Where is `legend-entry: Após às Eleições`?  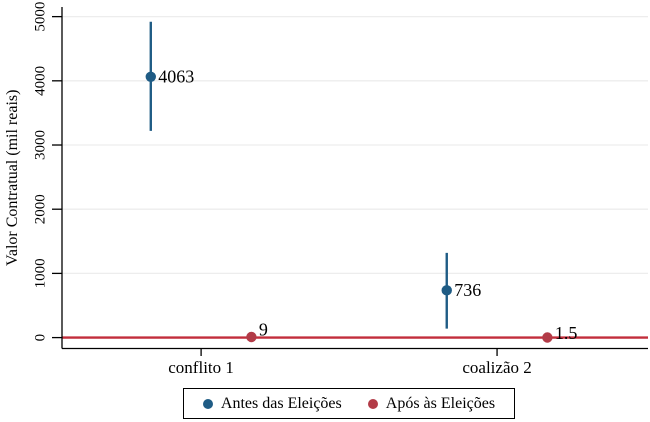
legend-entry: Após às Eleições is located at coordinates (431, 403).